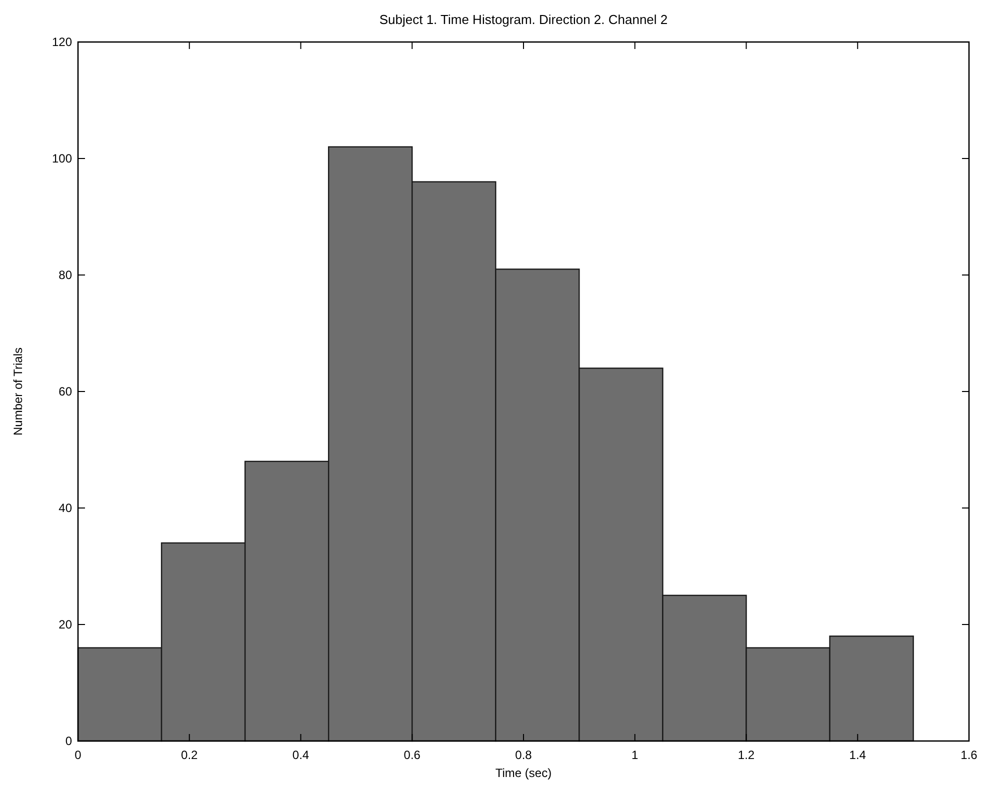  I want to click on x-tick-label: 0.2, so click(189, 755).